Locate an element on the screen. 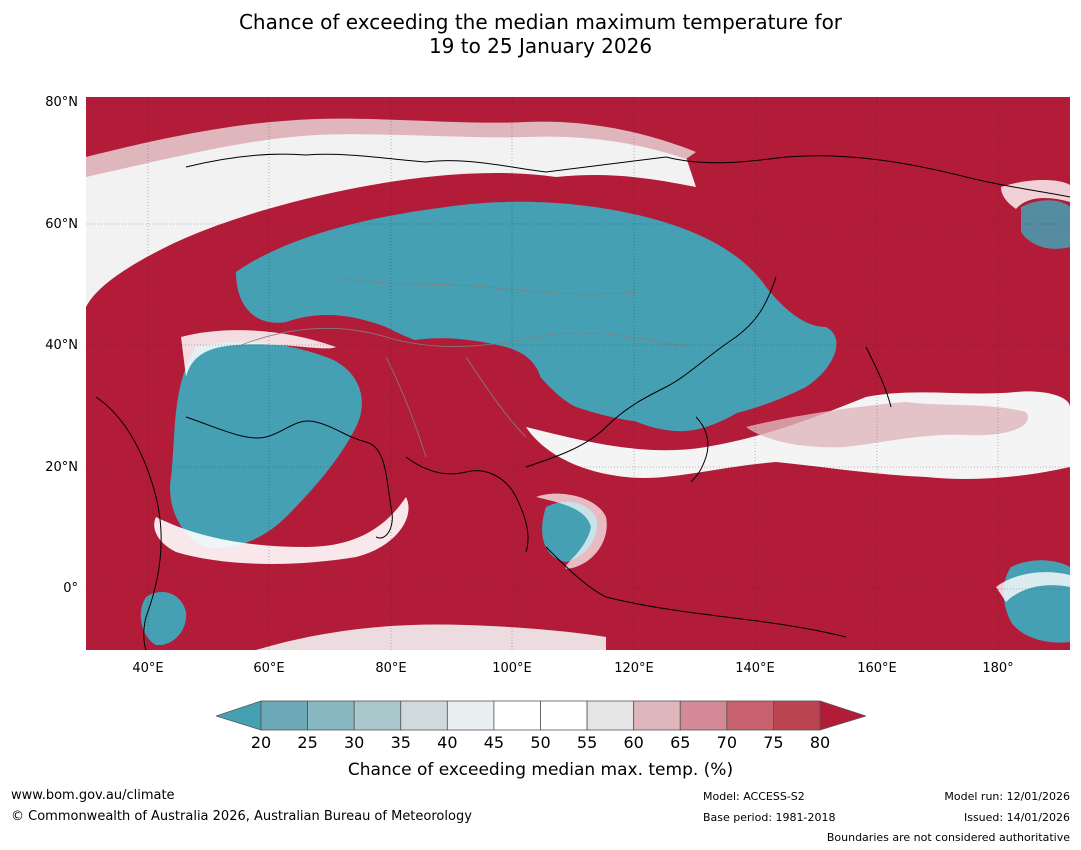  neutral-rim-bering is located at coordinates (1035, 194).